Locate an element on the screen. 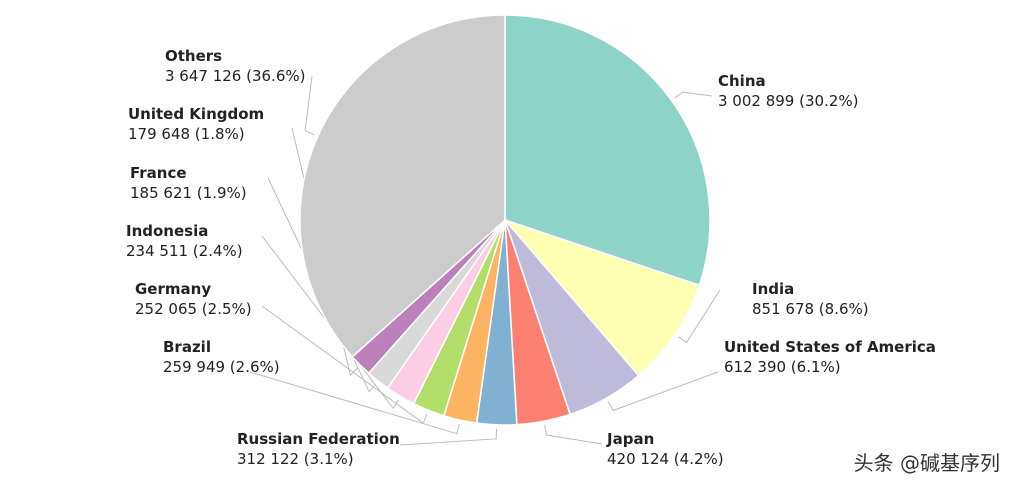 The height and width of the screenshot is (499, 1018). slice-label: Germany is located at coordinates (173, 289).